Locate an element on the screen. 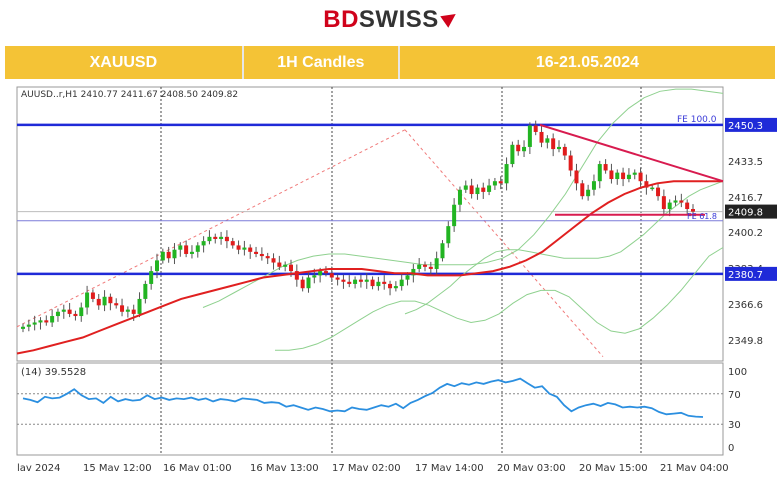 The height and width of the screenshot is (490, 780). oscillator-title: (14) 39.5528 is located at coordinates (53, 372).